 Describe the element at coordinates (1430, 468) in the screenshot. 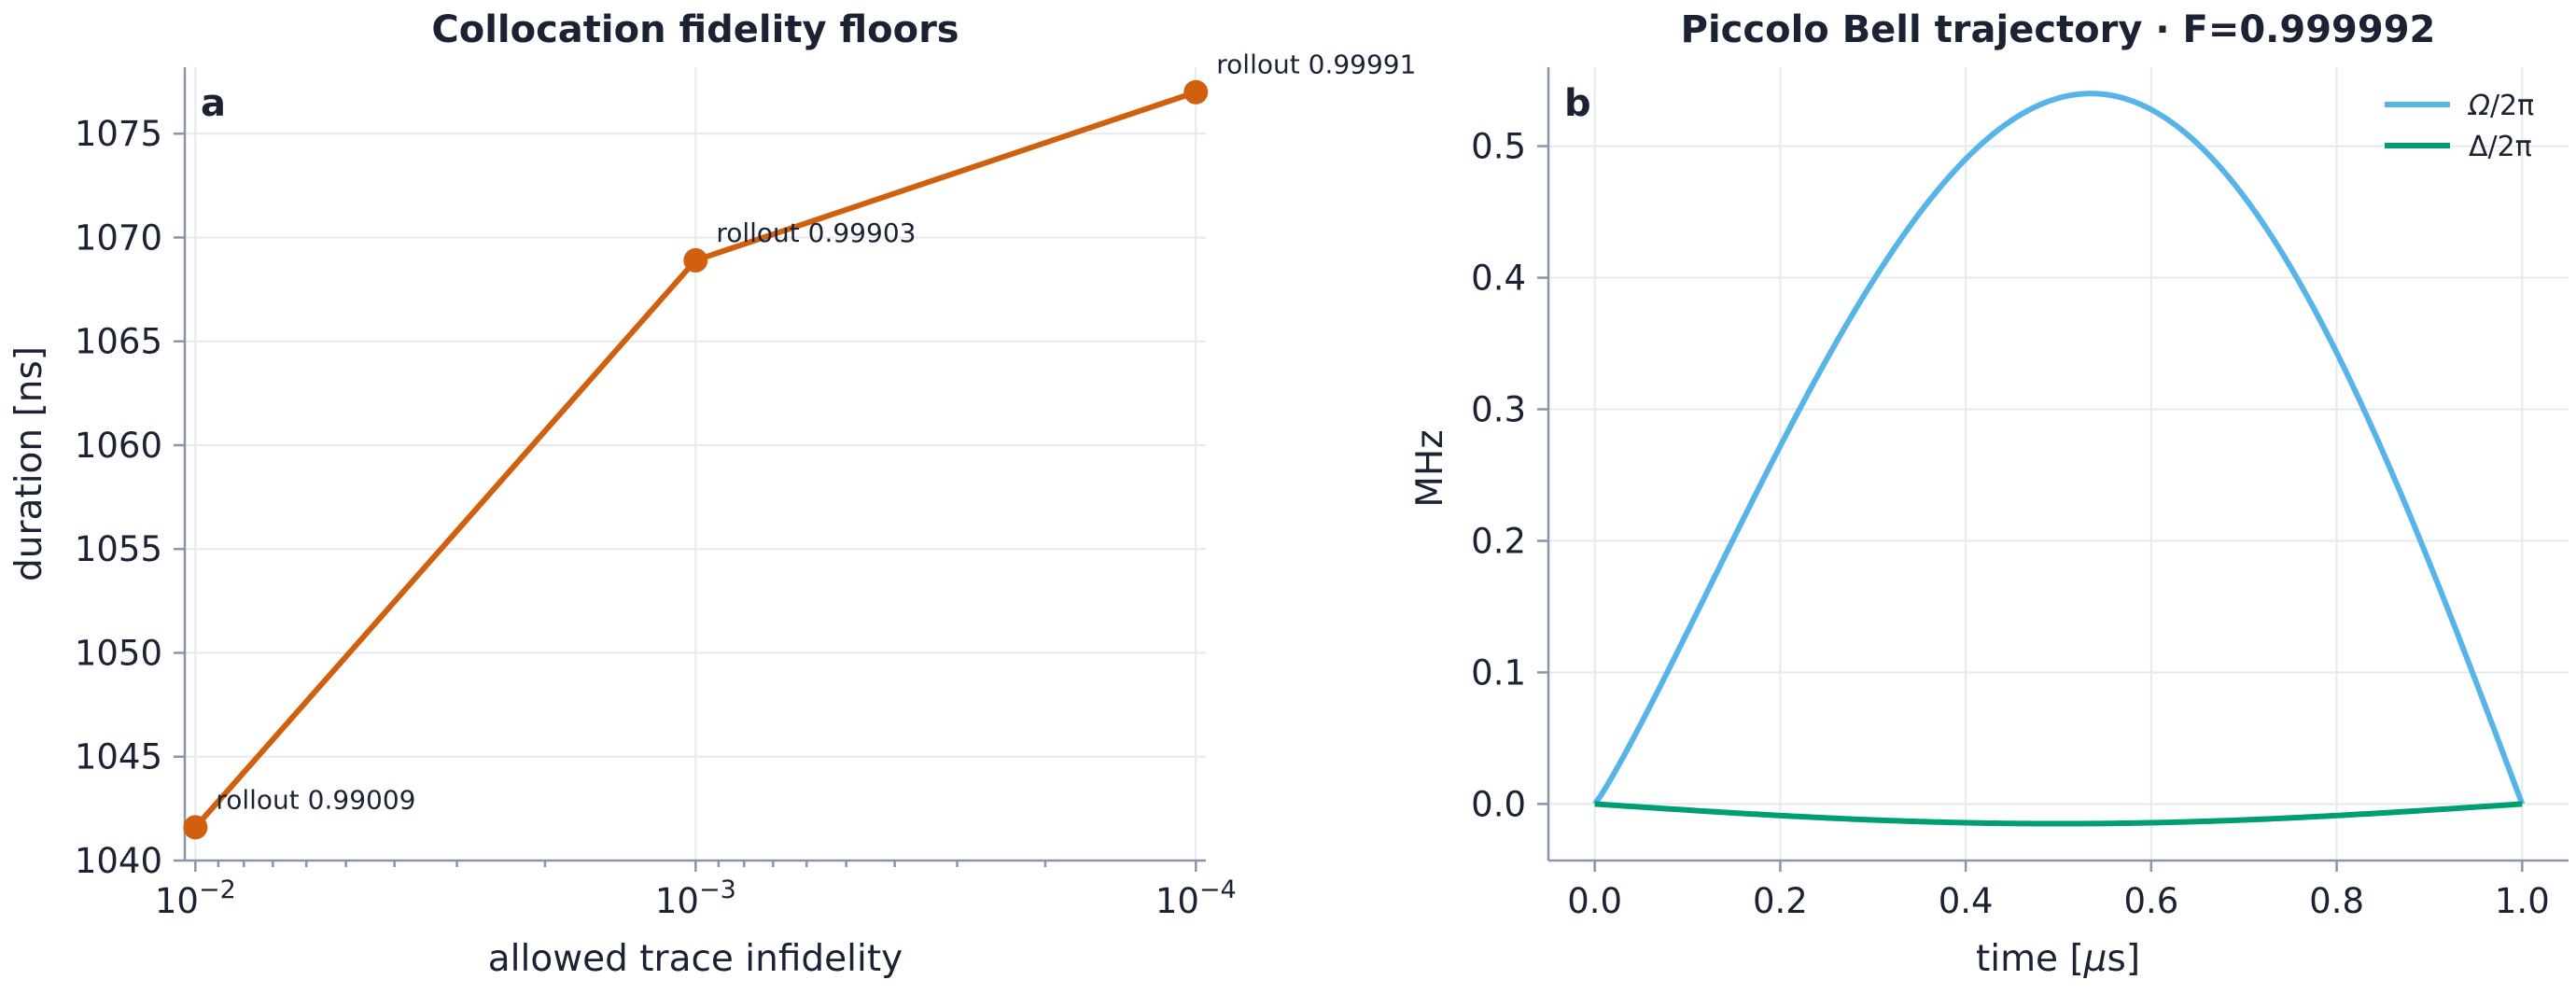

I see `panel-b-y-label: MHz` at that location.